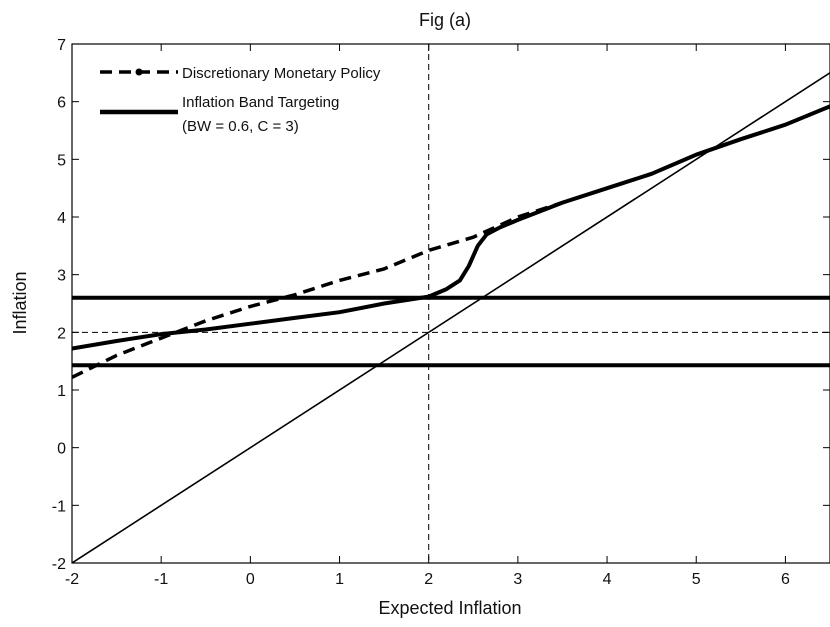 The height and width of the screenshot is (627, 830). What do you see at coordinates (72, 579) in the screenshot?
I see `x-tick-label-0: -2` at bounding box center [72, 579].